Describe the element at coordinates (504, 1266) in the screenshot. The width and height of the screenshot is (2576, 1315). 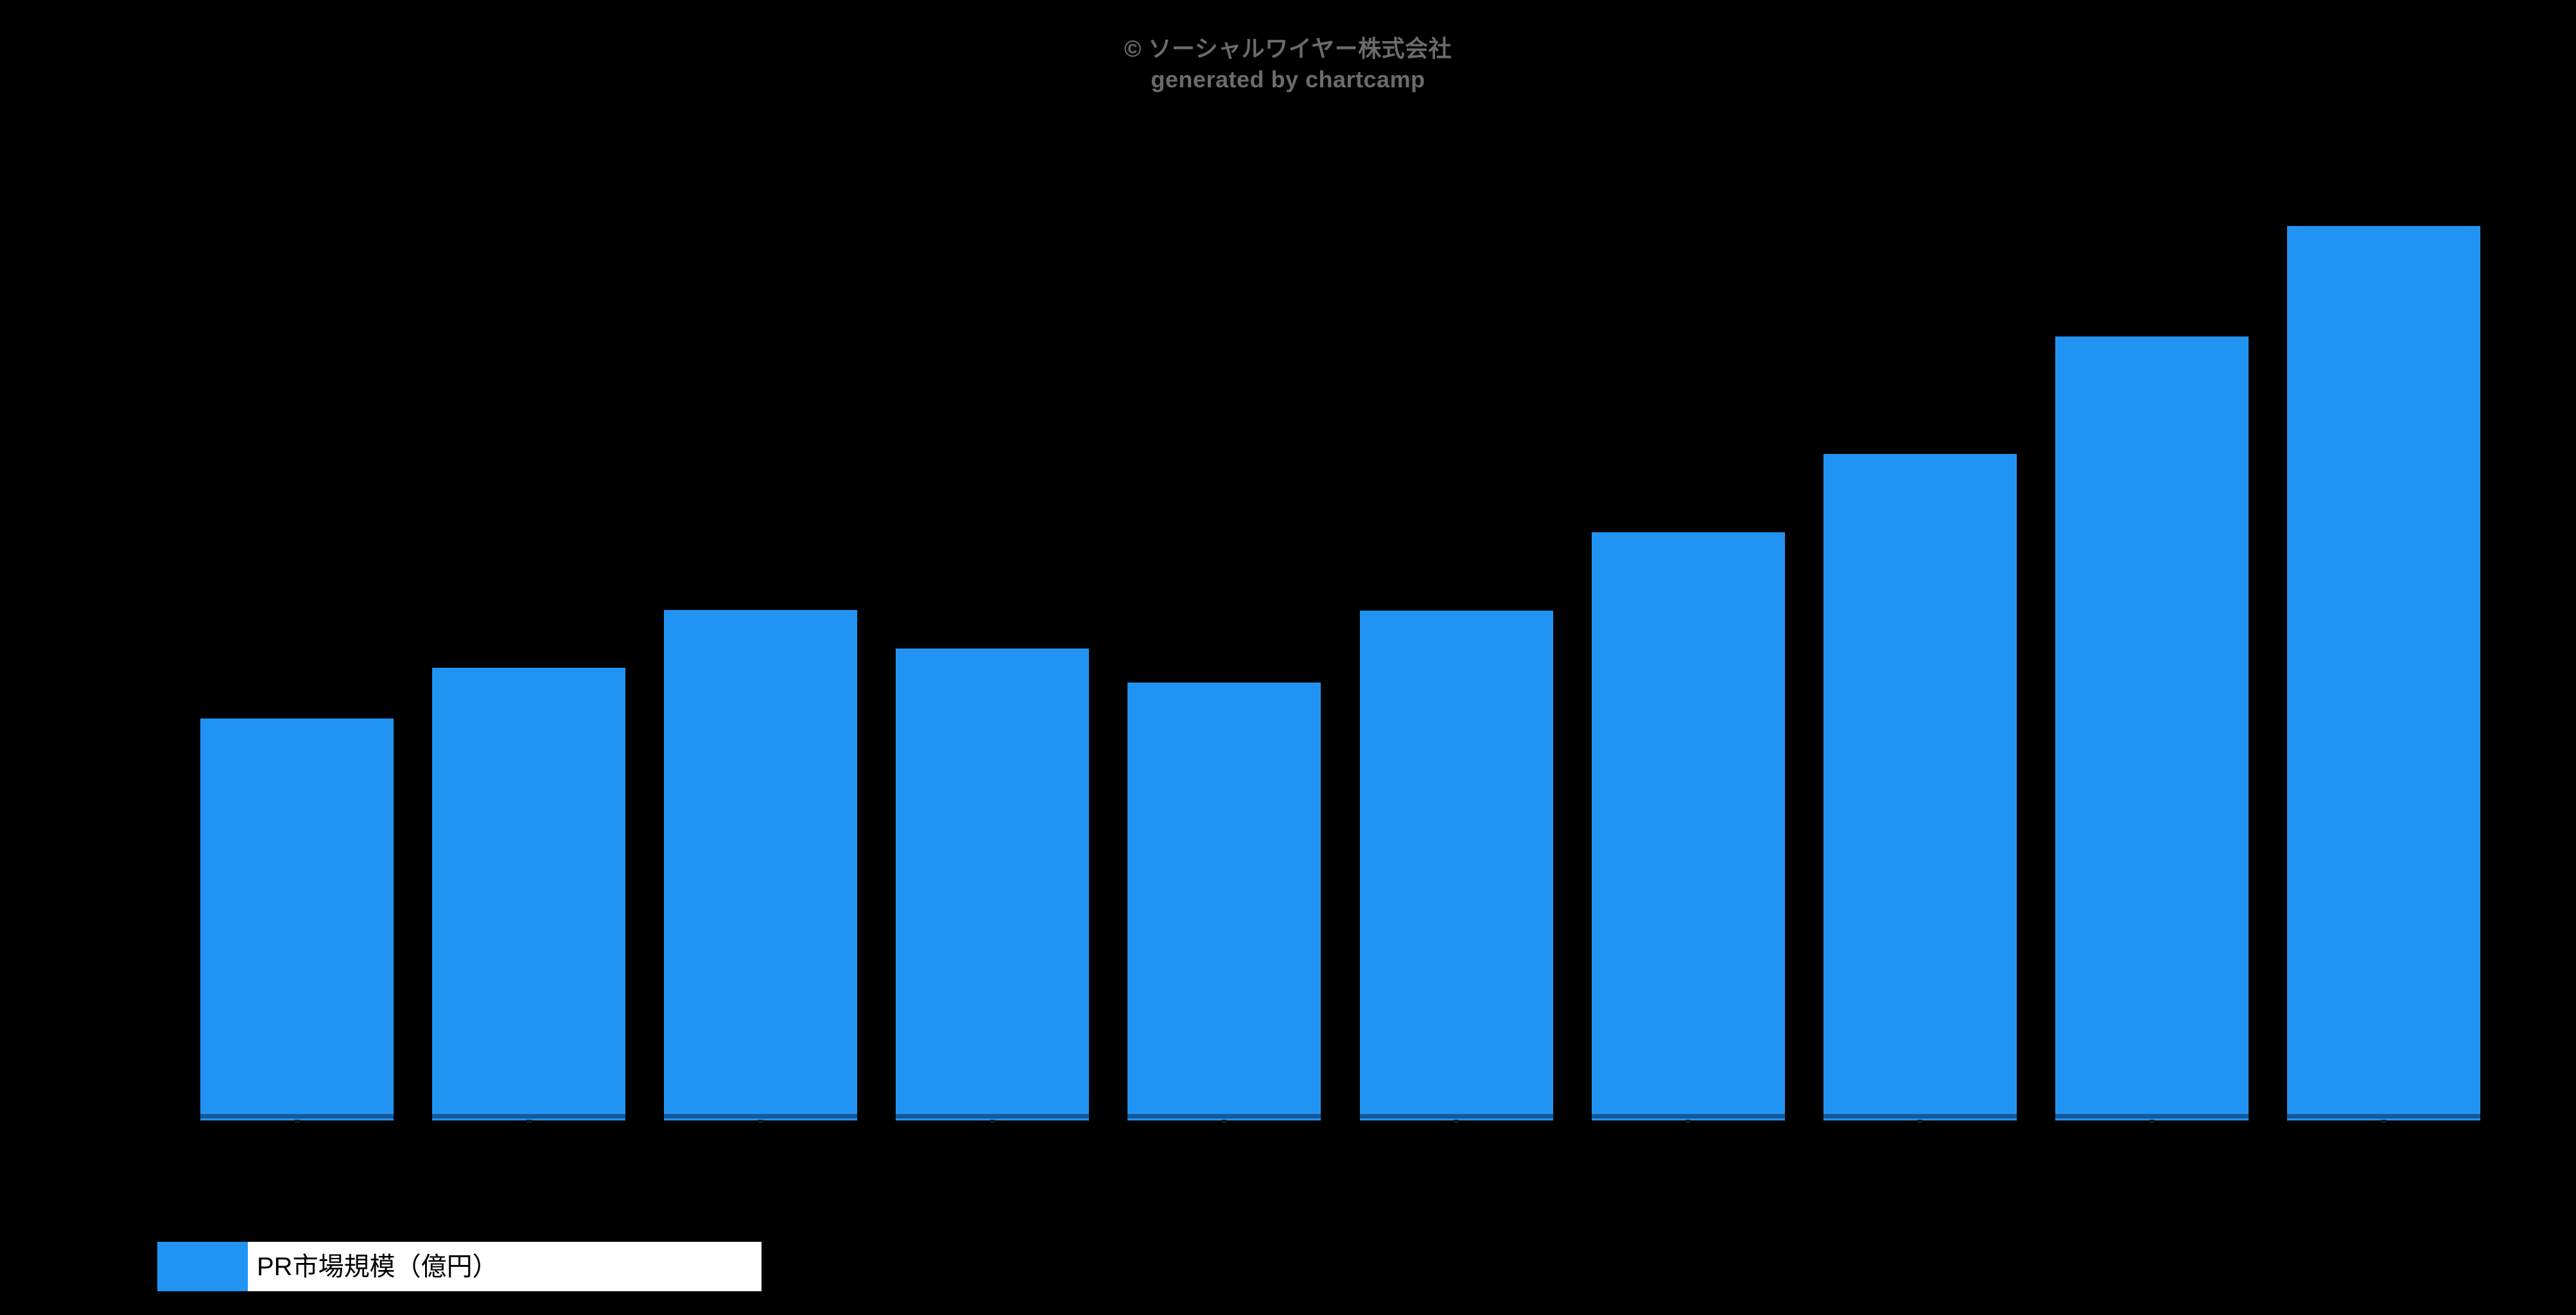
I see `legend-label-box: PR市場規模（億円）` at that location.